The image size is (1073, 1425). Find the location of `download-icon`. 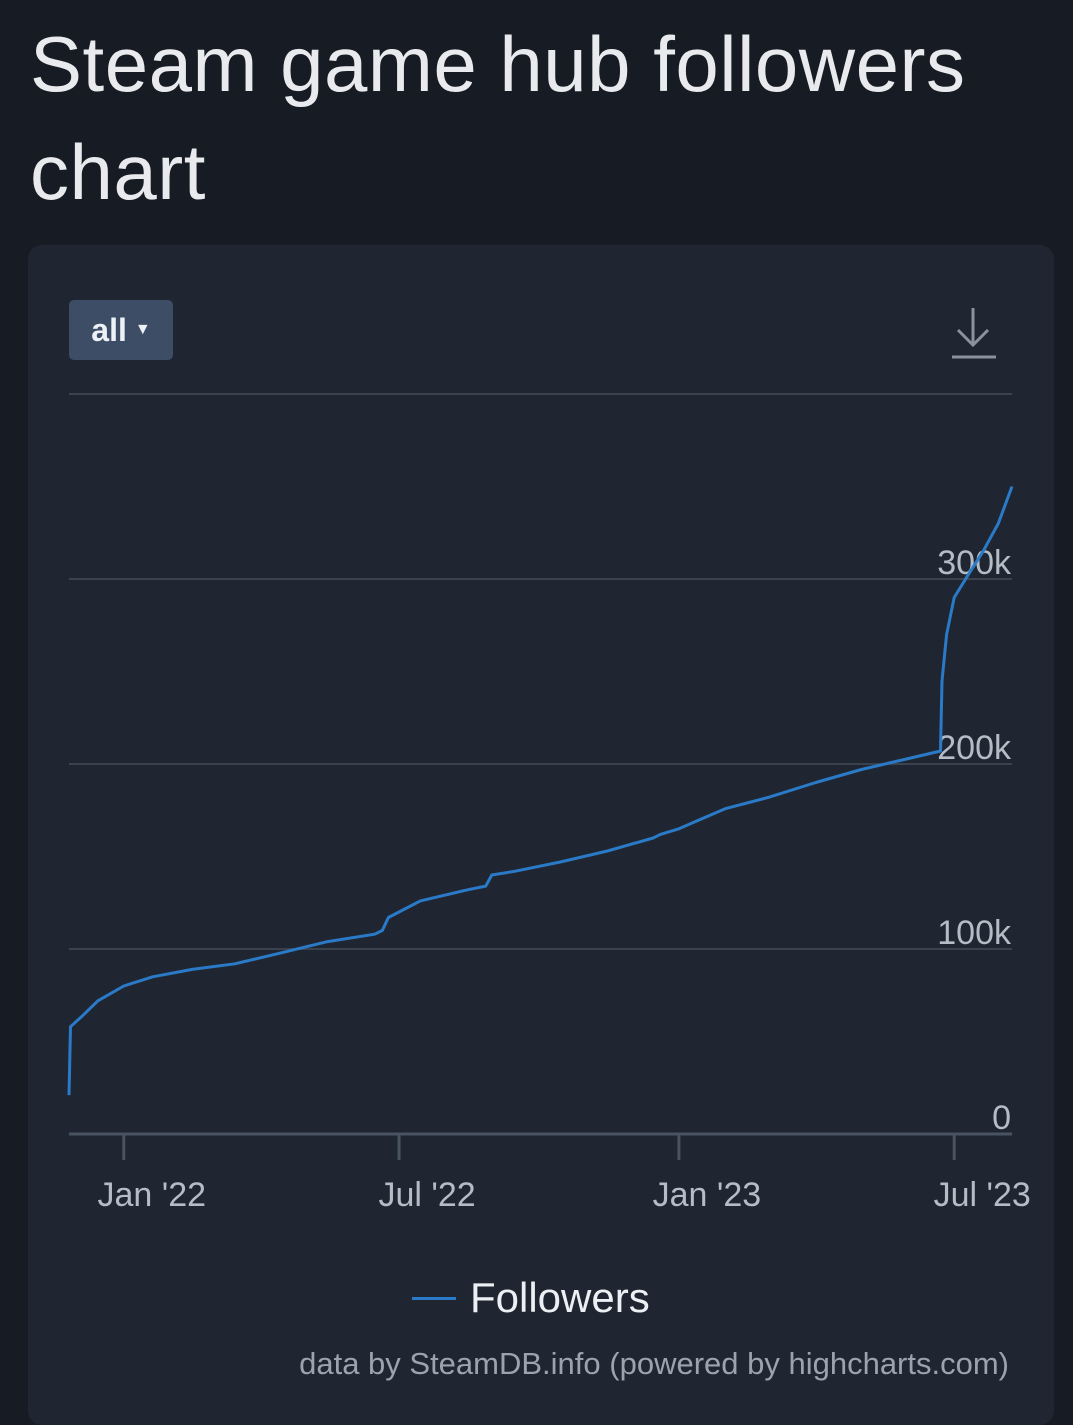

download-icon is located at coordinates (974, 333).